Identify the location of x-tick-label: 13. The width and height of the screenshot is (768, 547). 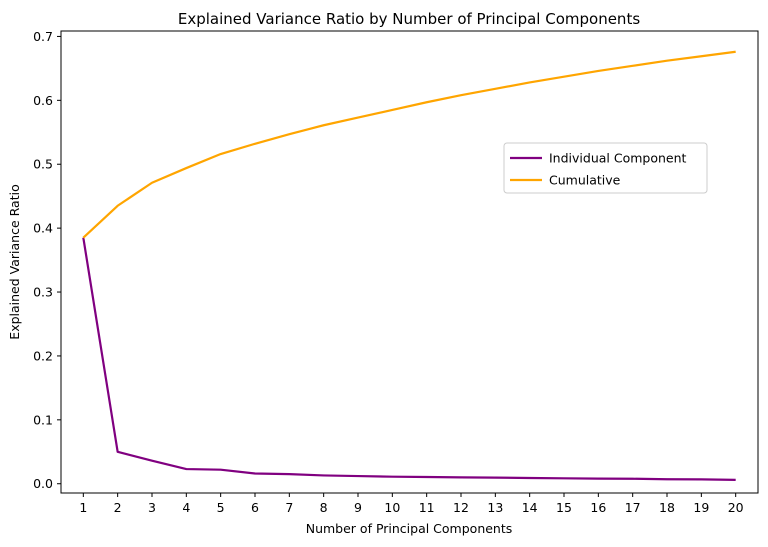
(495, 507).